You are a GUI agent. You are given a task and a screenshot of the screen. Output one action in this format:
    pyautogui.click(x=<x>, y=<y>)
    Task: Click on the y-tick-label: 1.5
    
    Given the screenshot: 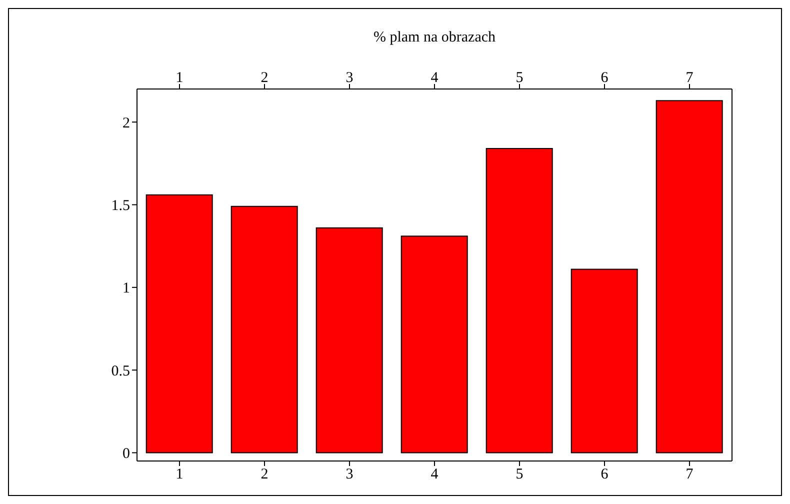 What is the action you would take?
    pyautogui.click(x=120, y=206)
    